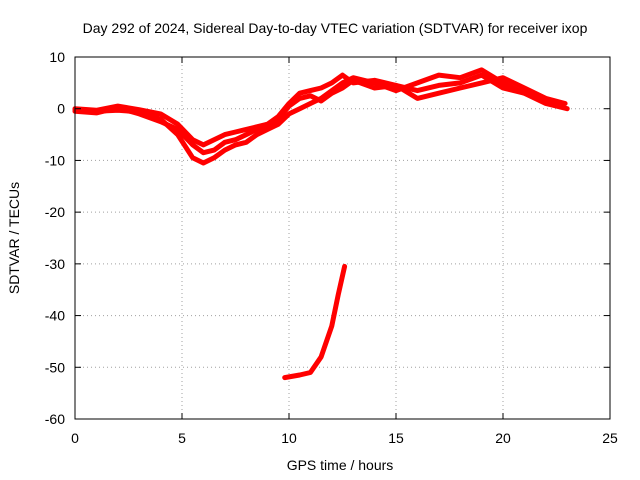  Describe the element at coordinates (75, 438) in the screenshot. I see `x-tick-label: 0` at that location.